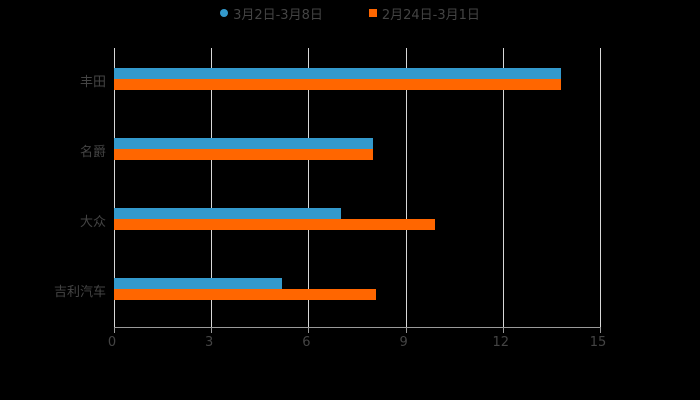 Image resolution: width=700 pixels, height=400 pixels. Describe the element at coordinates (79, 292) in the screenshot. I see `category-label: 吉利汽车` at that location.